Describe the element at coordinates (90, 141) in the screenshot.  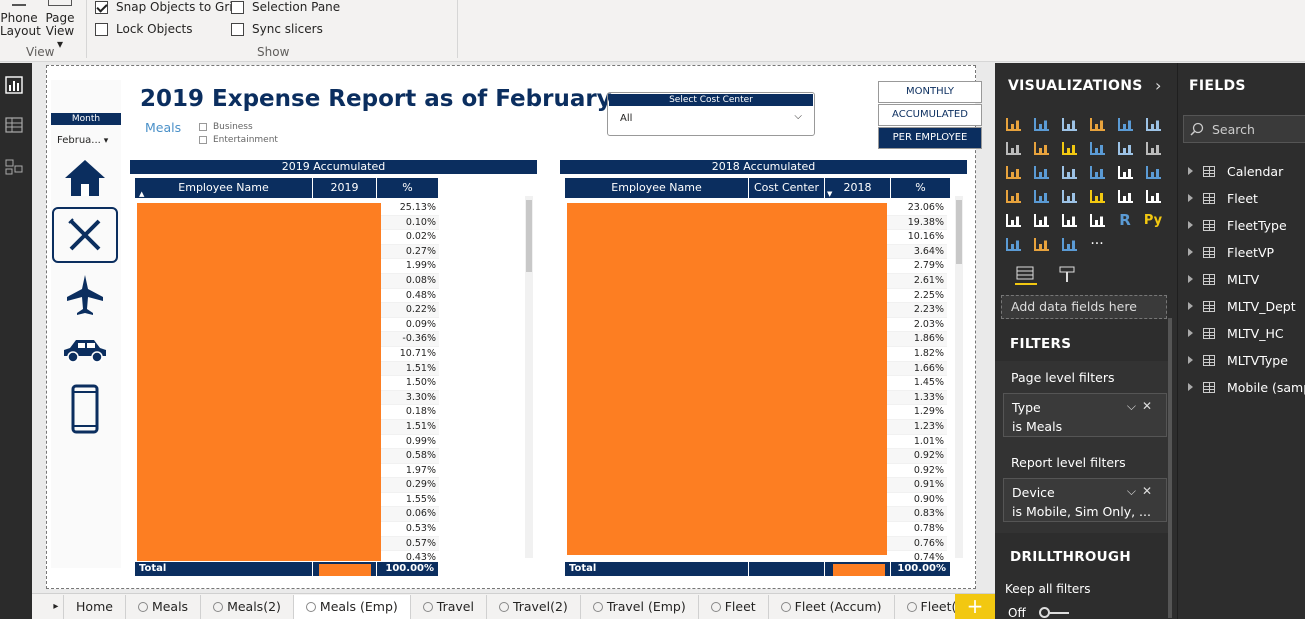
I see `month-slicer-dropdown: Februa... ▾` at that location.